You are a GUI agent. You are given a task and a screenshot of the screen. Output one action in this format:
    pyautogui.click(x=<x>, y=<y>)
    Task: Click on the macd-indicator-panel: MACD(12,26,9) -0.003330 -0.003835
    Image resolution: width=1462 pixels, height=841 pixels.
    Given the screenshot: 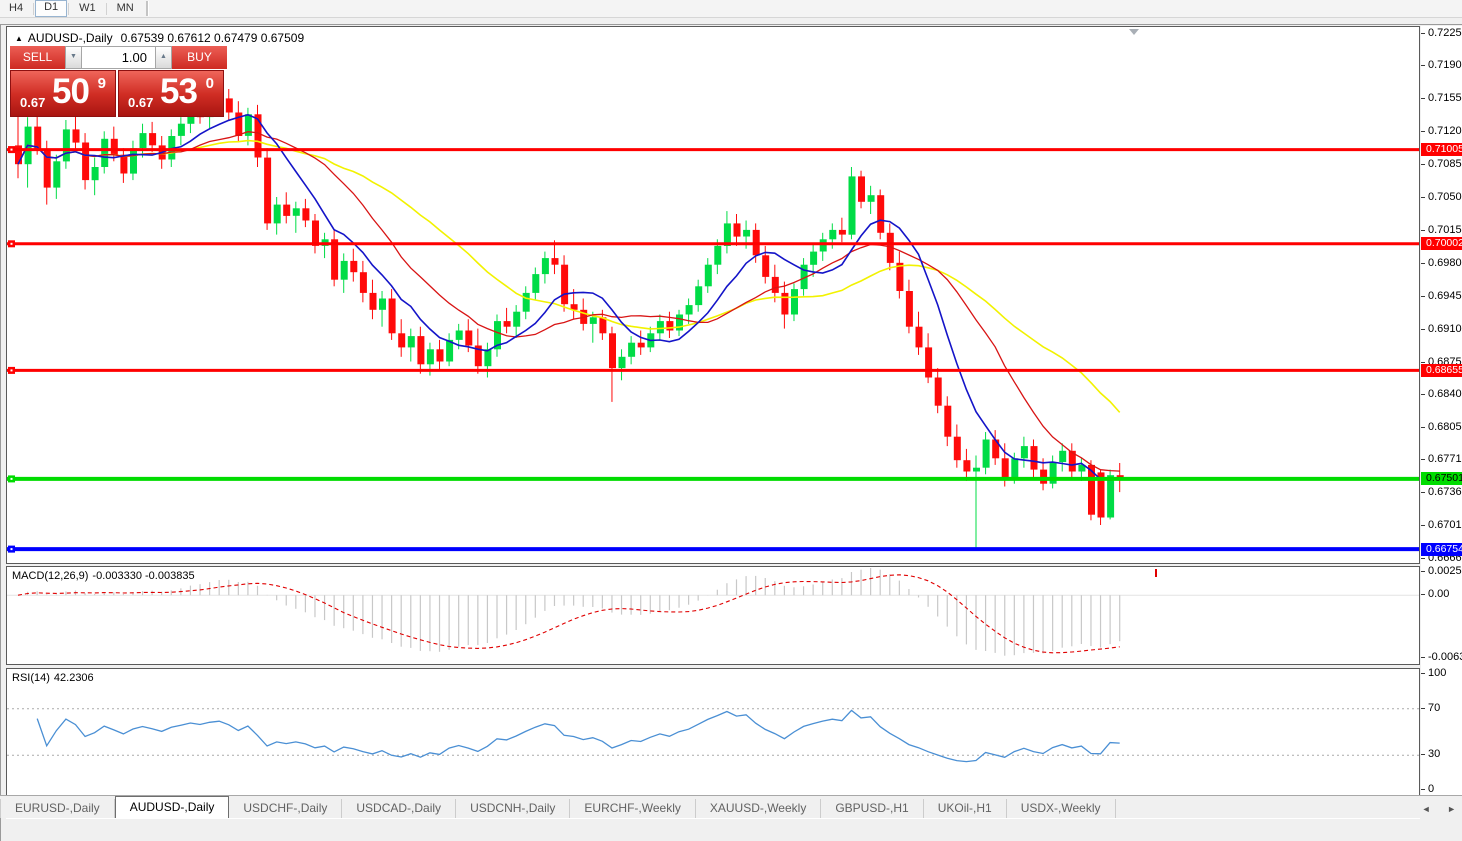 What is the action you would take?
    pyautogui.click(x=713, y=615)
    